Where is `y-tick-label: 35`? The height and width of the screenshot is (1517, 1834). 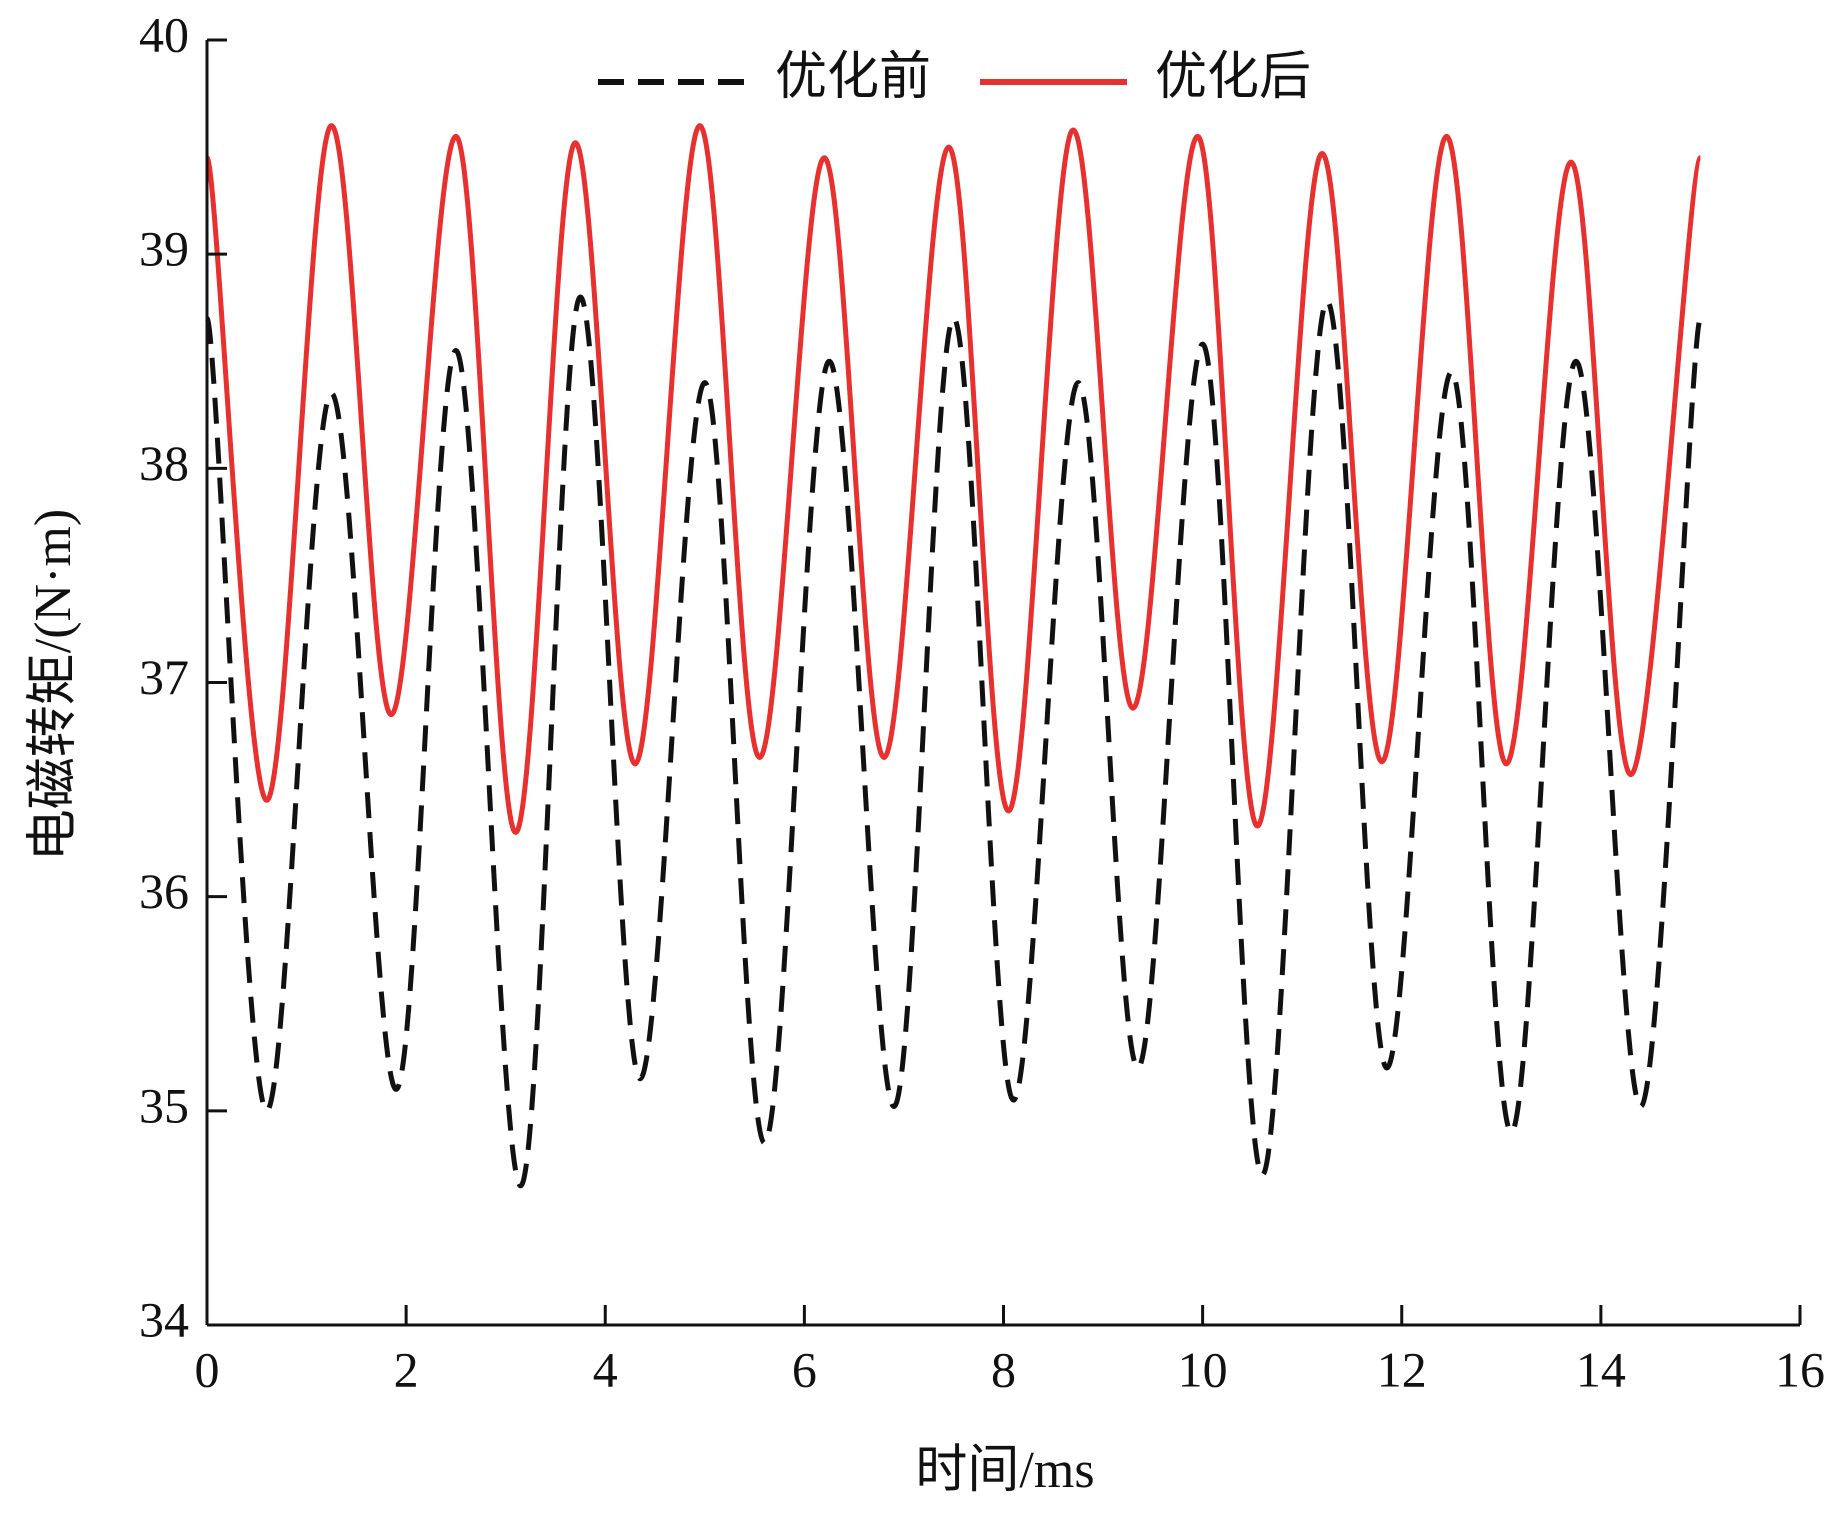 y-tick-label: 35 is located at coordinates (164, 1105).